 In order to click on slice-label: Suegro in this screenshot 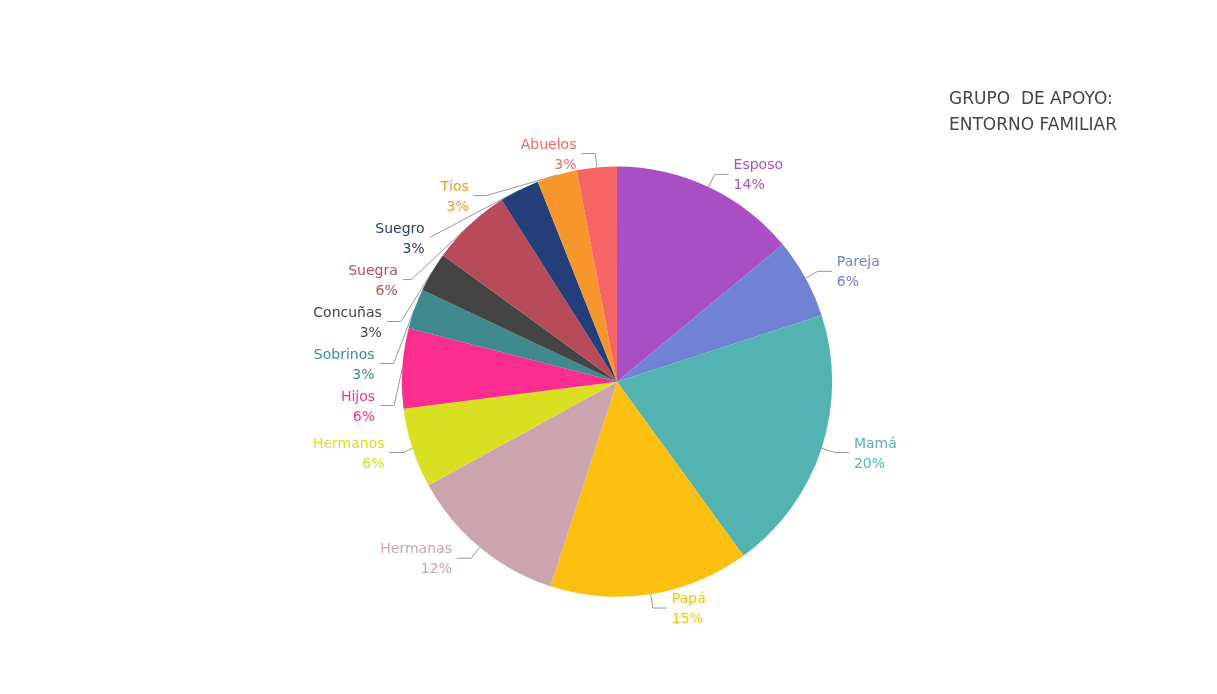, I will do `click(400, 227)`.